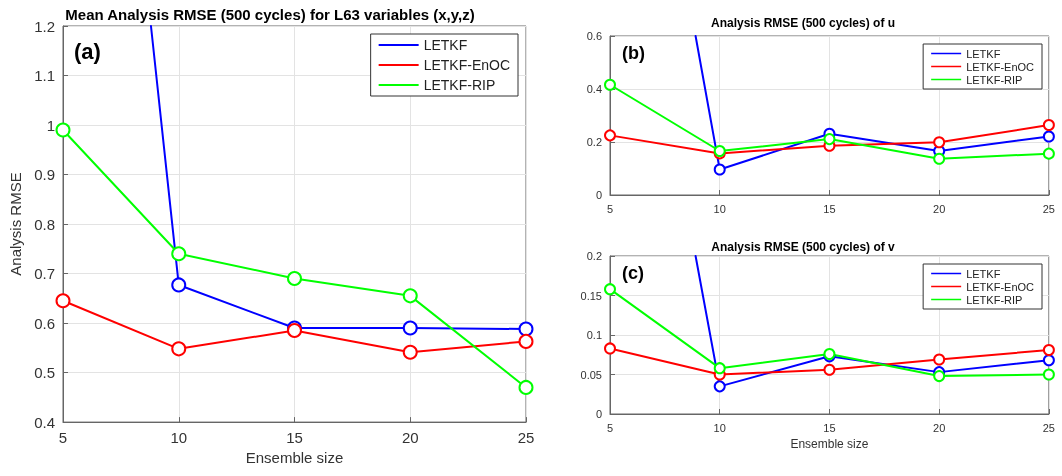  Describe the element at coordinates (633, 53) in the screenshot. I see `annotation: (b)` at that location.